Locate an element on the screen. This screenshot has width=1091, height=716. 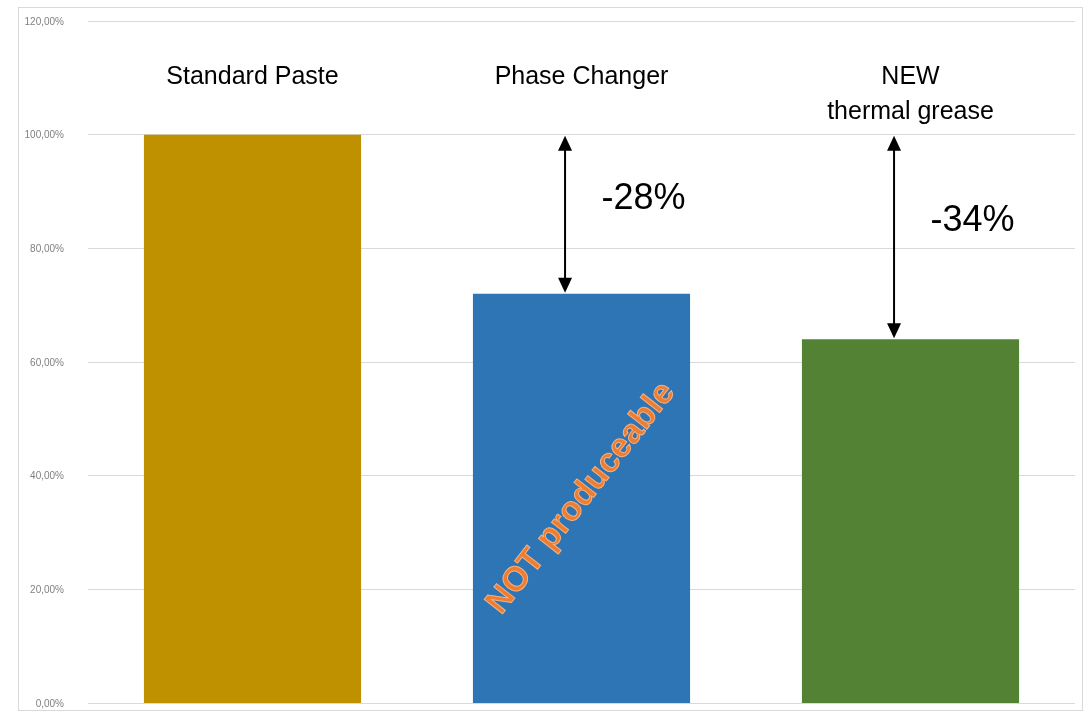
y-tick-label: 120,00% is located at coordinates (44, 21).